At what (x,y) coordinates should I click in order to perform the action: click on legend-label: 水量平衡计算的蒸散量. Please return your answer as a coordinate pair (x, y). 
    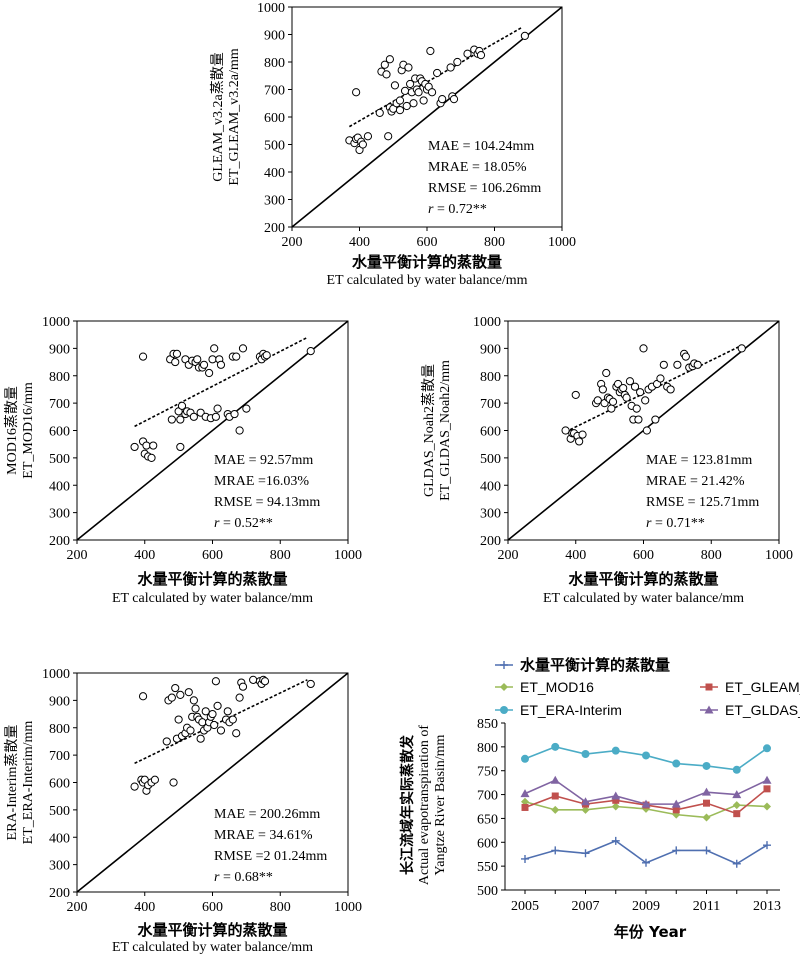
    Looking at the image, I should click on (595, 665).